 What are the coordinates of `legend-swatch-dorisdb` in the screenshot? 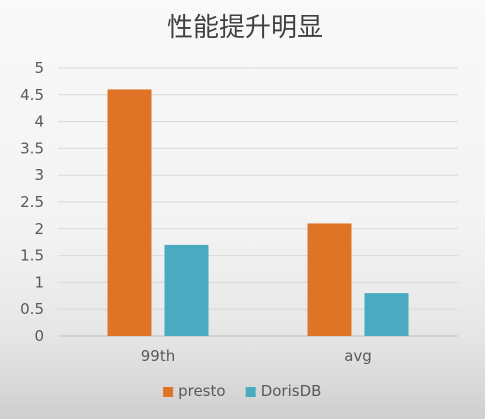 It's located at (250, 392).